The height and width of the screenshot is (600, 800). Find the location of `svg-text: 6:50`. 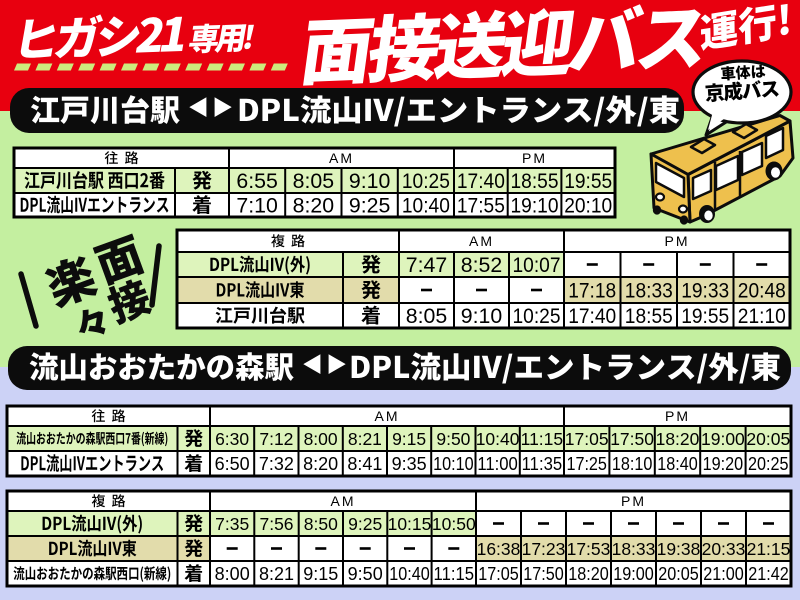

svg-text: 6:50 is located at coordinates (232, 464).